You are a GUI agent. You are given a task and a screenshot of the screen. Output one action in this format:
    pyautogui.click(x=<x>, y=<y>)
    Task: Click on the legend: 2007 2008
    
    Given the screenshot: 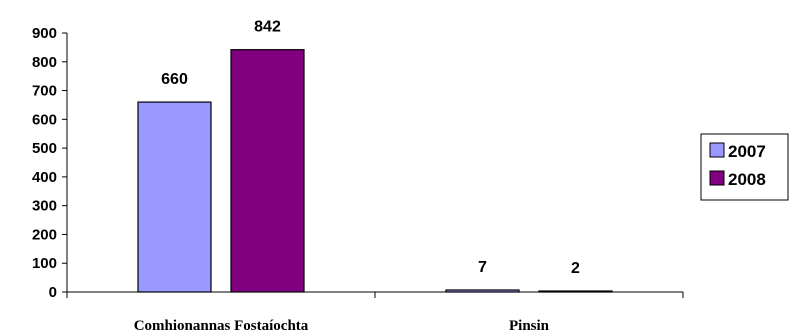 What is the action you would take?
    pyautogui.click(x=744, y=167)
    